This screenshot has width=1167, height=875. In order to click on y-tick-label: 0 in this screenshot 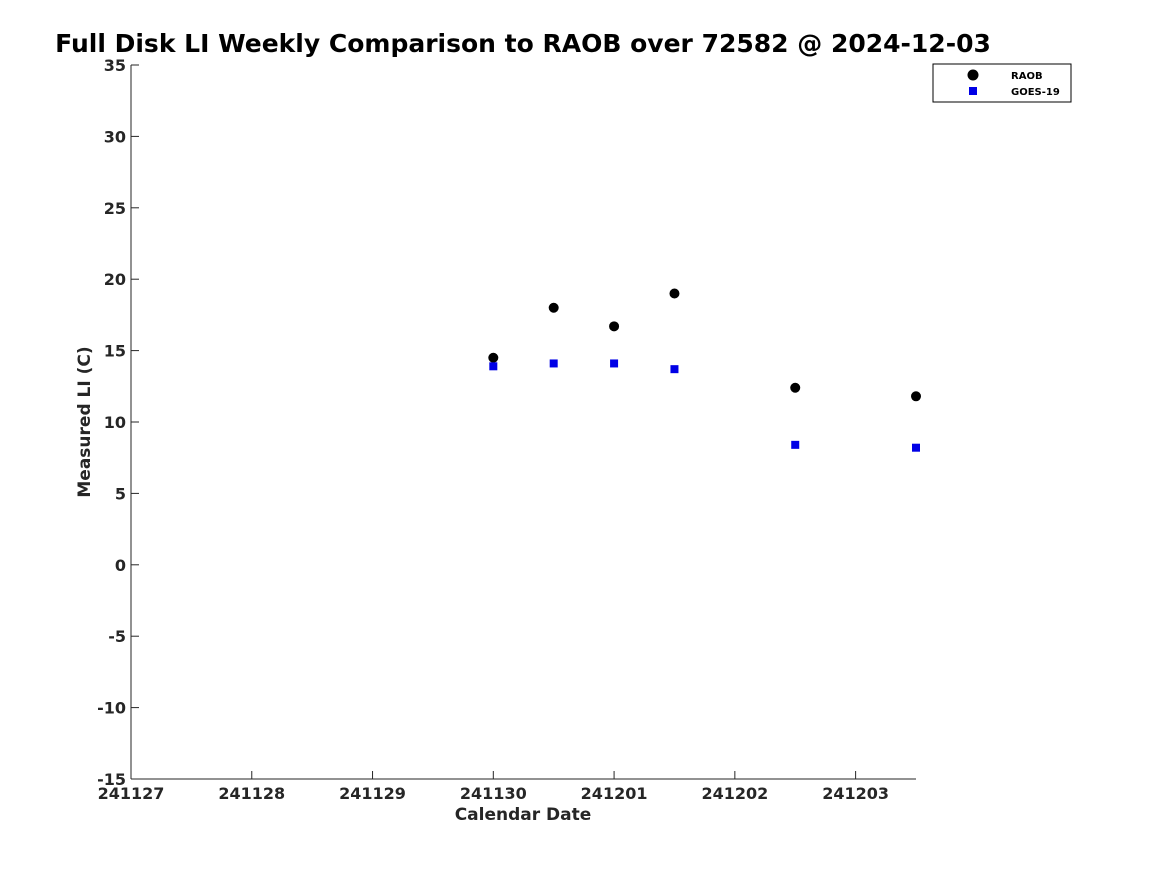, I will do `click(120, 565)`.